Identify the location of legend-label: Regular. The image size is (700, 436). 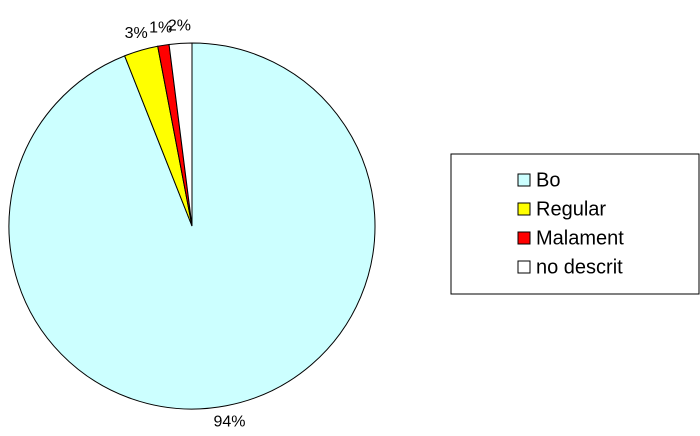
(571, 209).